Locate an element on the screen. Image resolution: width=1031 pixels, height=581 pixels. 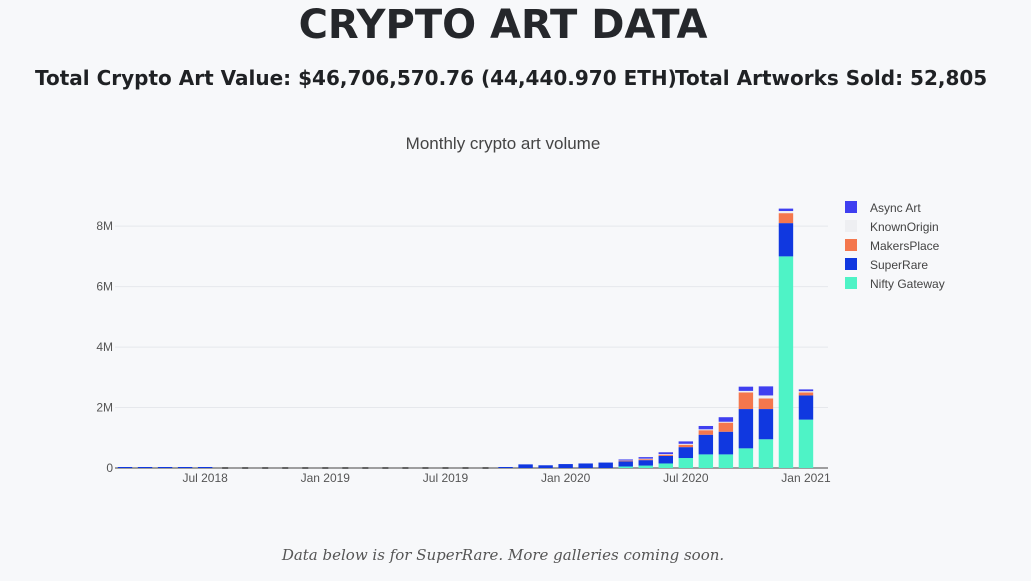
total-value: $46,706,570.76 (44,440.970 ETH) is located at coordinates (487, 78).